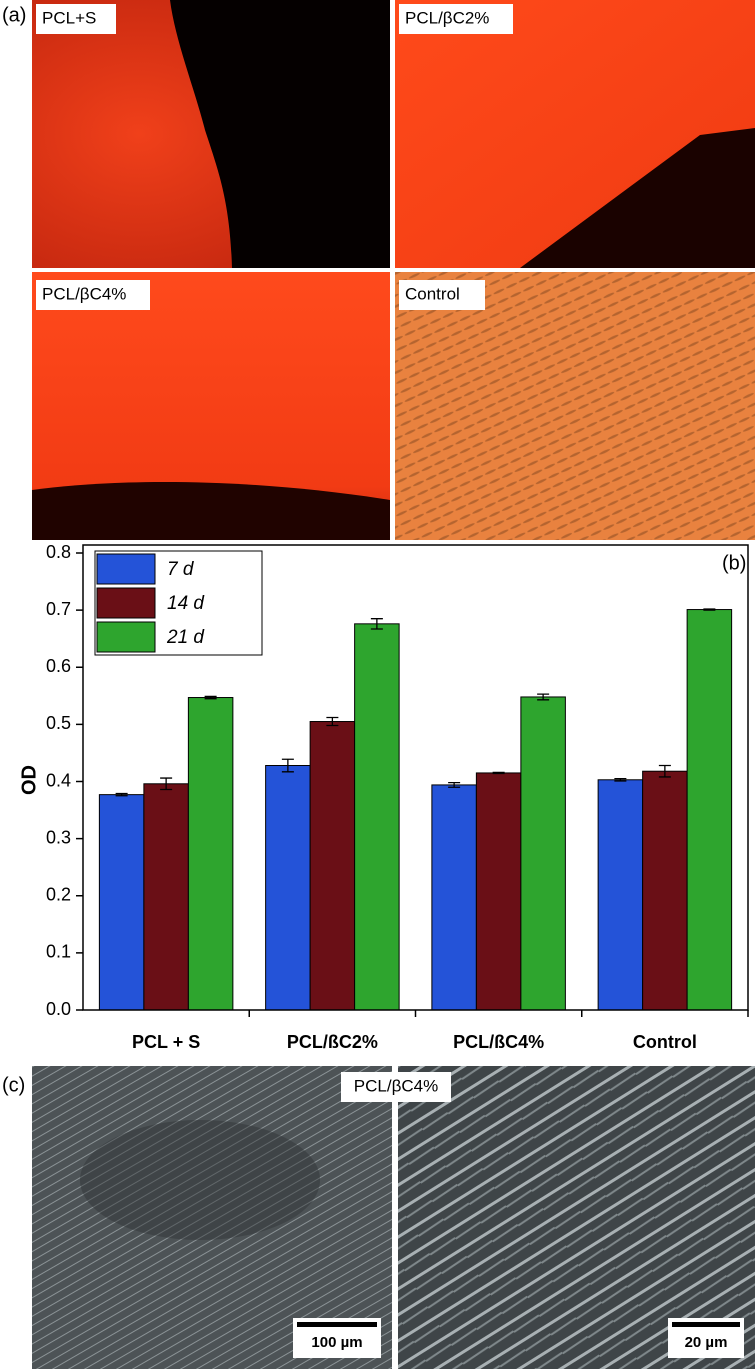 The width and height of the screenshot is (755, 1369). I want to click on panel-label: (b), so click(734, 563).